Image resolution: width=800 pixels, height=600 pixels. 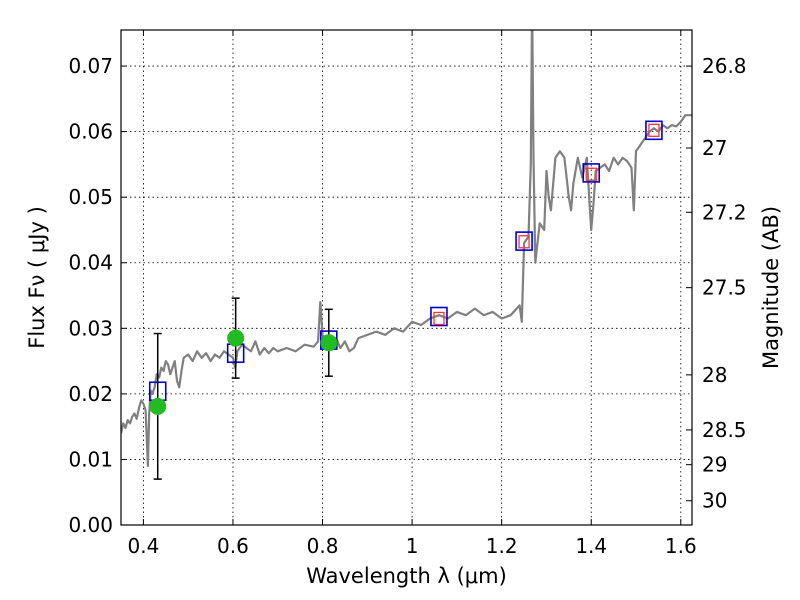 What do you see at coordinates (591, 546) in the screenshot?
I see `x-tick-label: 1.4` at bounding box center [591, 546].